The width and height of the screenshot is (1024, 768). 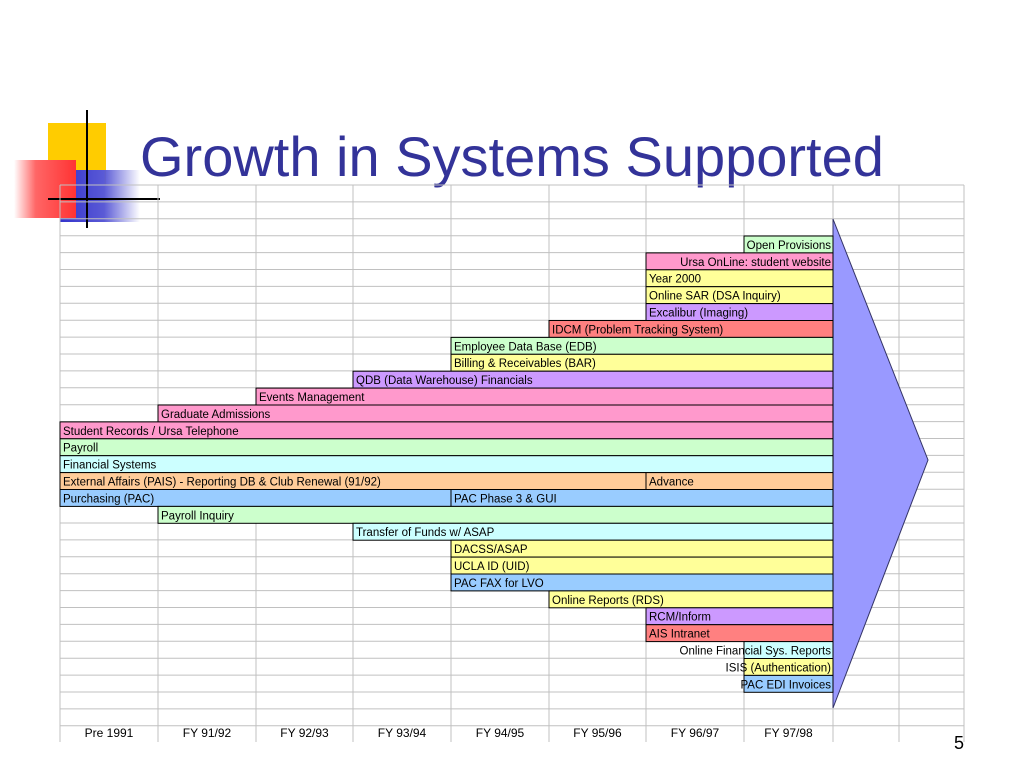 I want to click on system-label-20: PAC FAX for LVO, so click(x=499, y=584).